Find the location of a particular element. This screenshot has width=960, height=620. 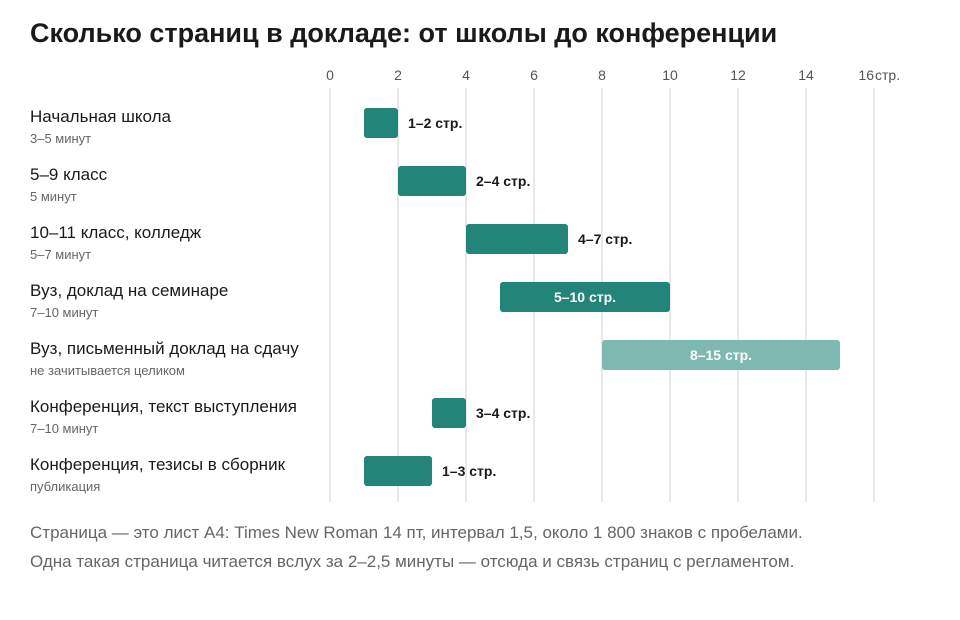

x-tick-label: 6 is located at coordinates (534, 75).